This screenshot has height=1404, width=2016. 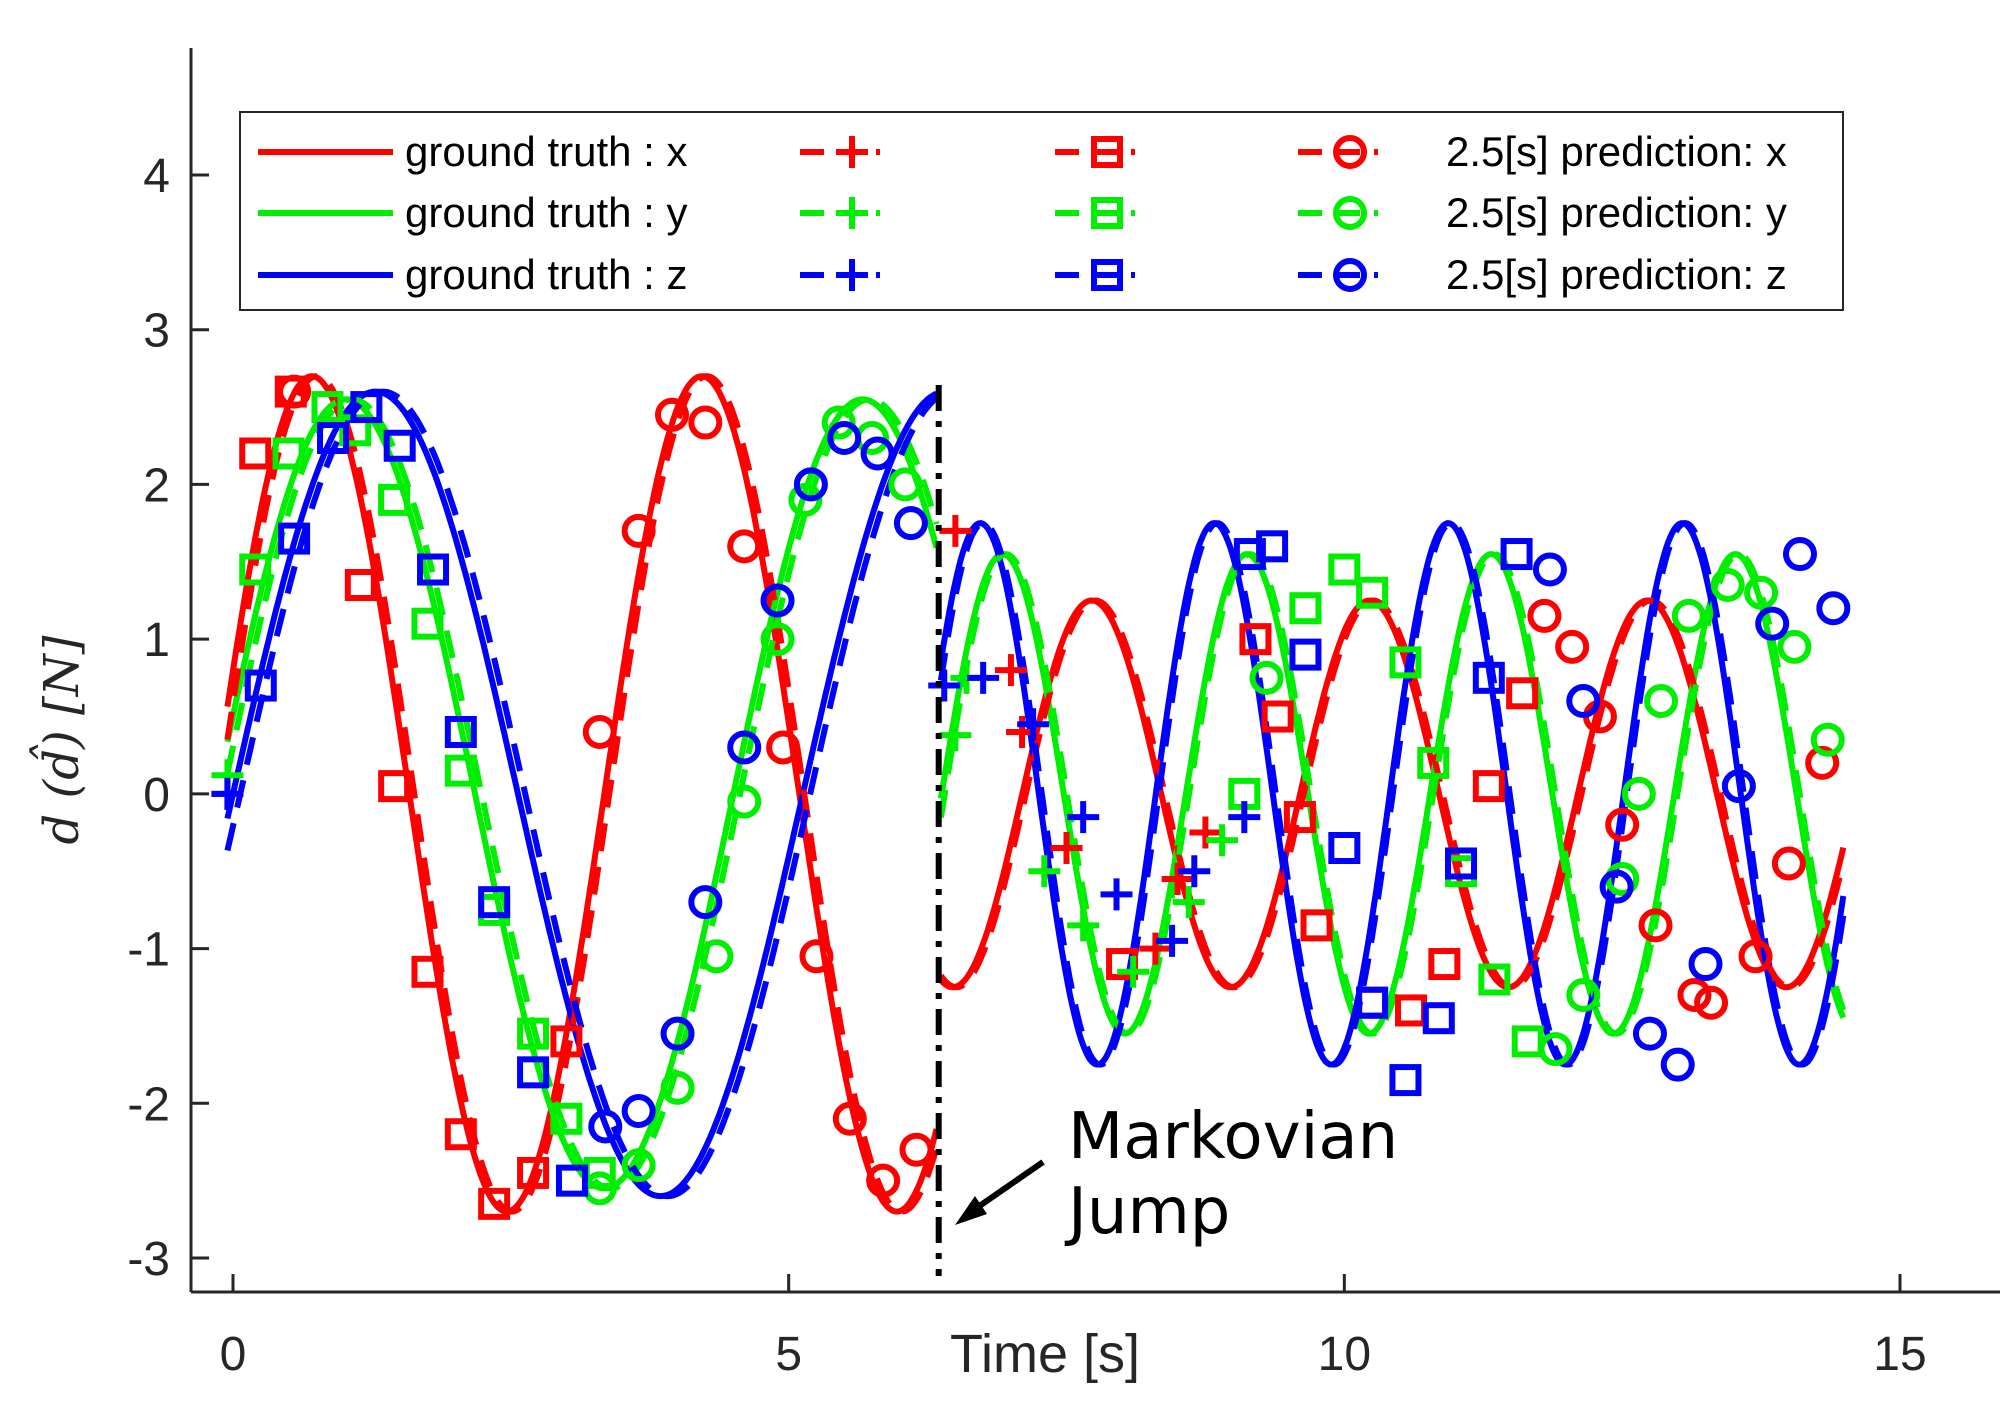 What do you see at coordinates (156, 331) in the screenshot?
I see `y-tick-label: 3` at bounding box center [156, 331].